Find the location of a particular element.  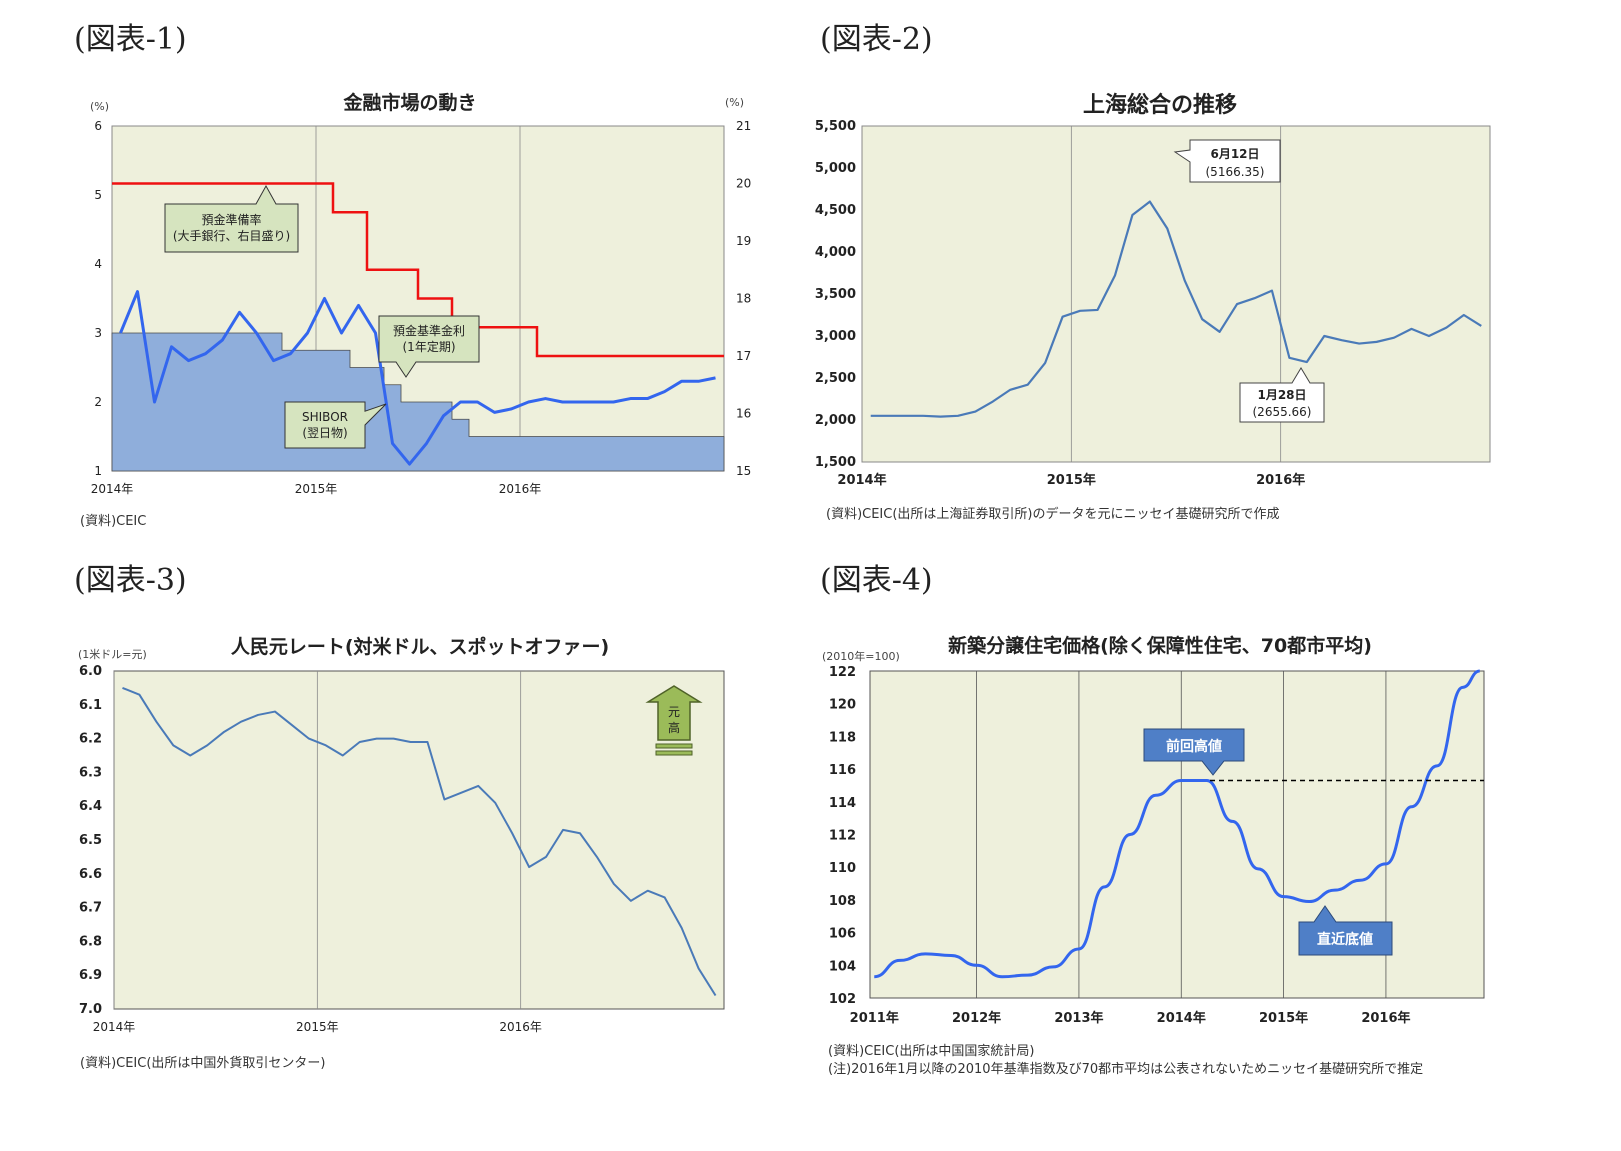

chart3-ytick-label: 6.4 is located at coordinates (90, 806).